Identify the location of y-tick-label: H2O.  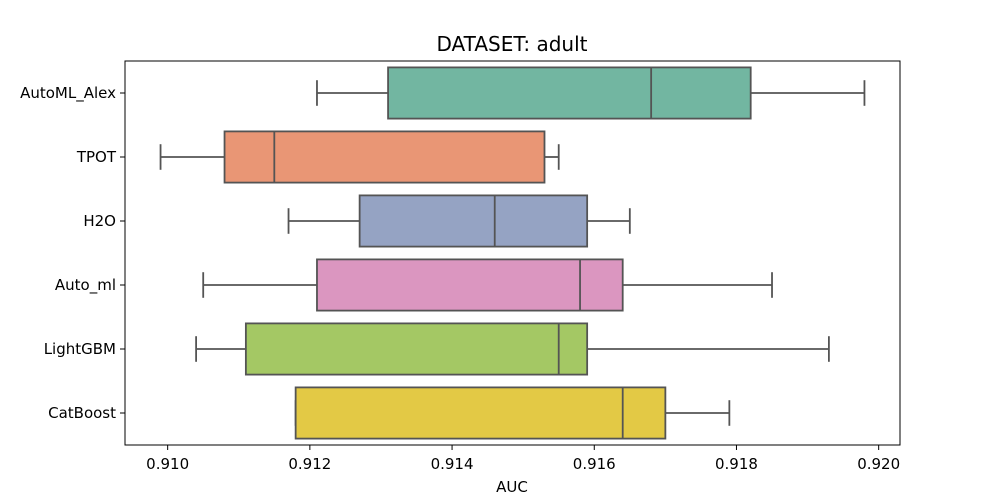
(99, 221).